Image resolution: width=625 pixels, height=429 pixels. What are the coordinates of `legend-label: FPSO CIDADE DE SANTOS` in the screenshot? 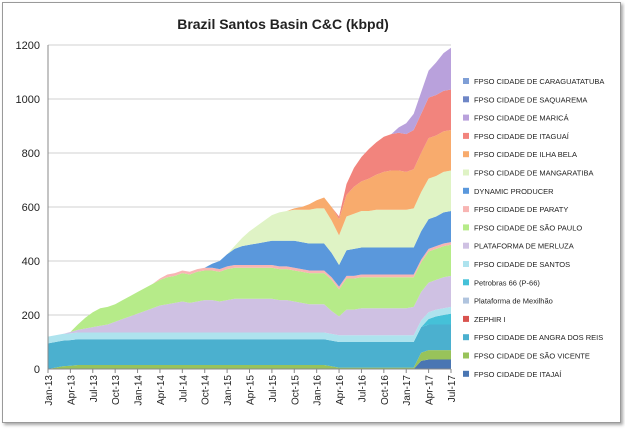 It's located at (522, 264).